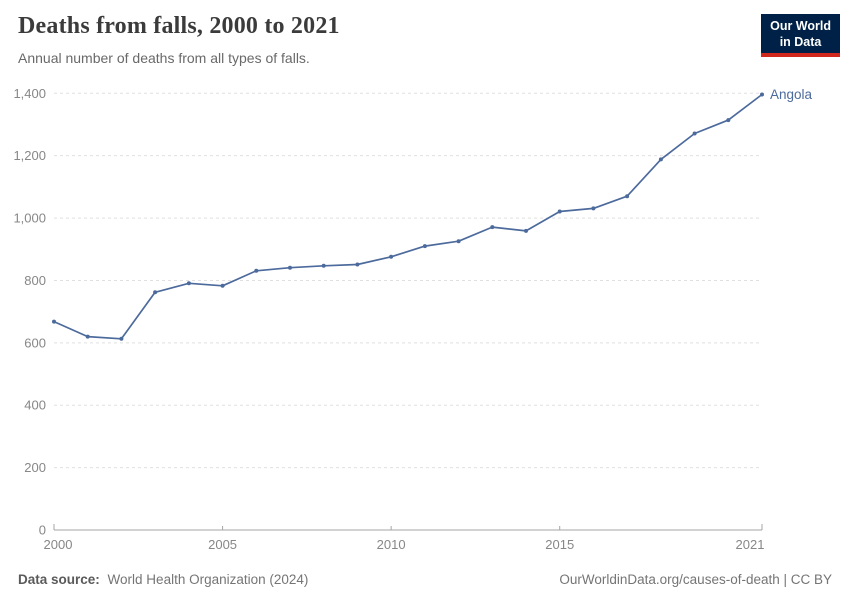  What do you see at coordinates (179, 26) in the screenshot?
I see `page-title: Deaths from falls, 2000 to 2021` at bounding box center [179, 26].